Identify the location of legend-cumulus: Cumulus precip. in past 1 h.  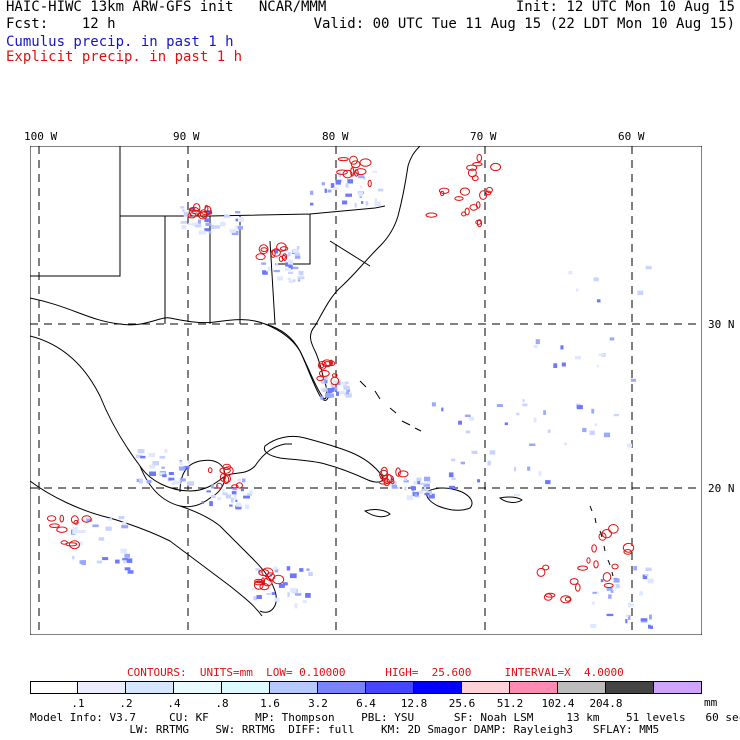
(120, 42).